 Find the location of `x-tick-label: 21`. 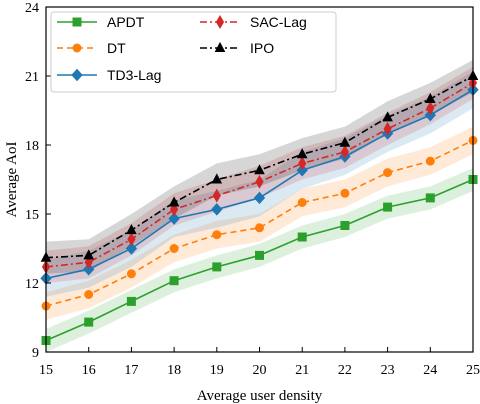

x-tick-label: 21 is located at coordinates (302, 370).